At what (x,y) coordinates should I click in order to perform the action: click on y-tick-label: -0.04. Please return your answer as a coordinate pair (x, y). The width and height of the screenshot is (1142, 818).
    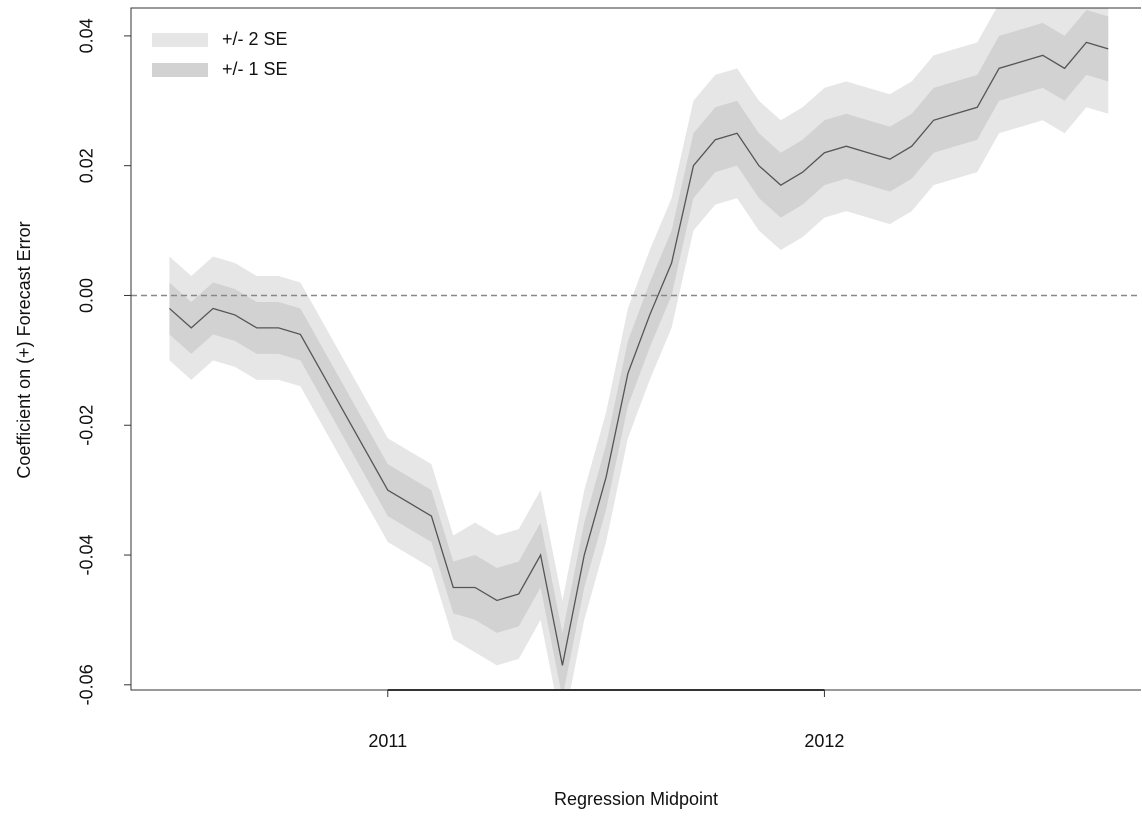
    Looking at the image, I should click on (87, 555).